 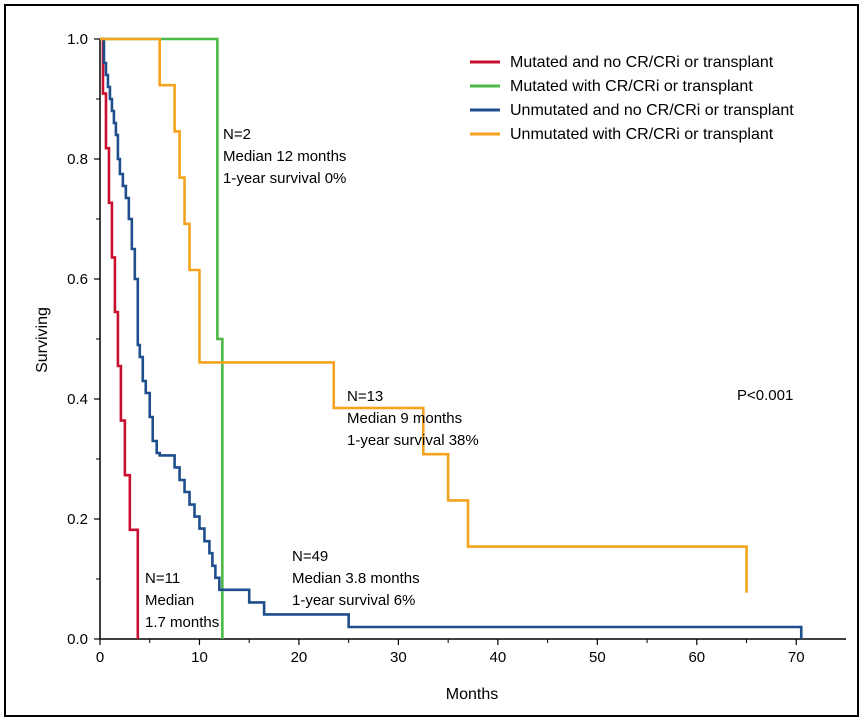 What do you see at coordinates (472, 694) in the screenshot?
I see `x-axis-title: Months` at bounding box center [472, 694].